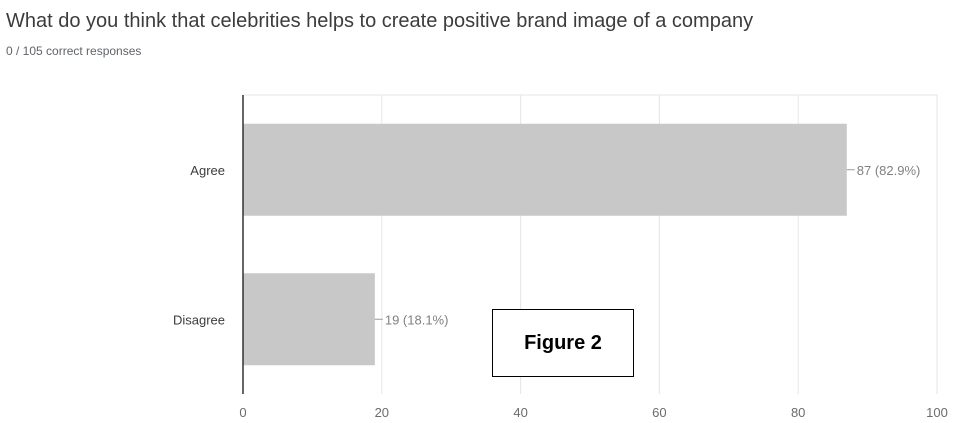 This screenshot has width=955, height=423. I want to click on category-label: Agree, so click(207, 170).